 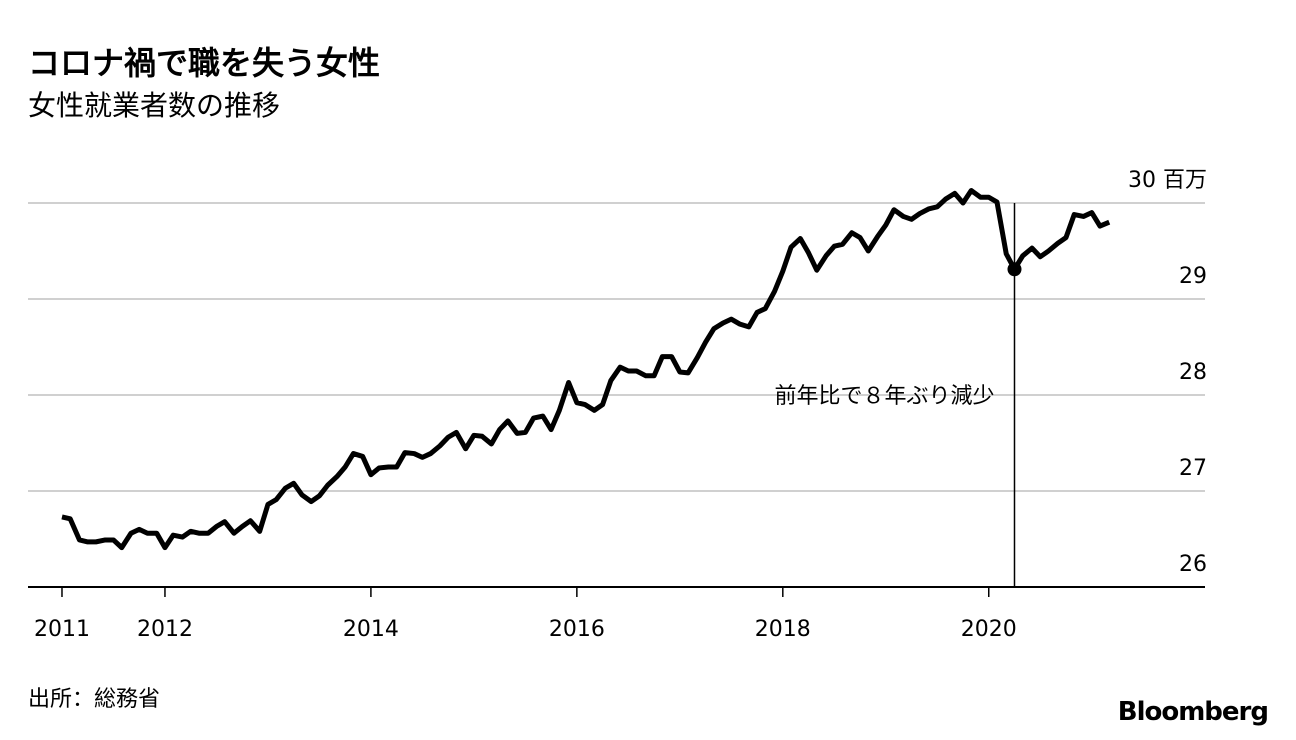 What do you see at coordinates (577, 629) in the screenshot?
I see `x-tick-label: 2016` at bounding box center [577, 629].